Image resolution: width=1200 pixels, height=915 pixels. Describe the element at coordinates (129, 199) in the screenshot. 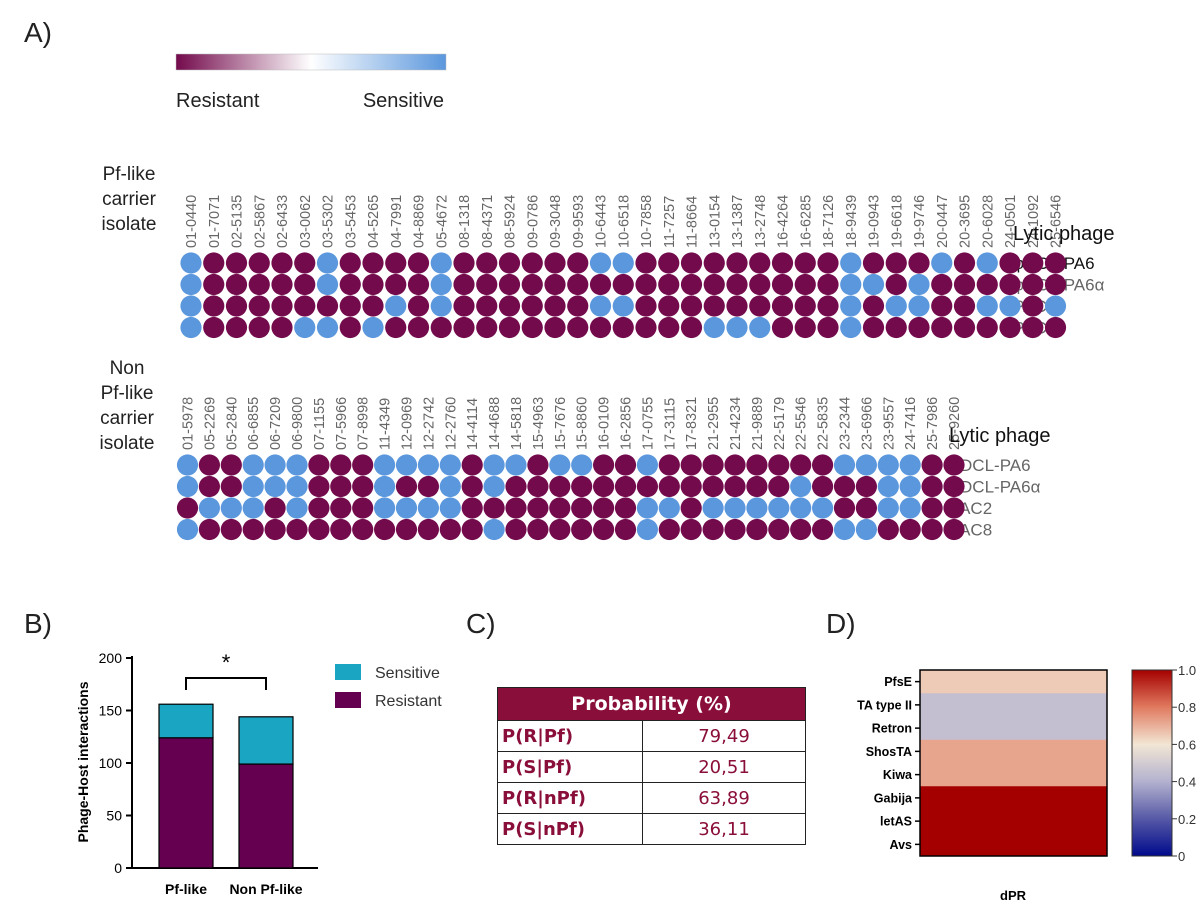

I see `group-title-line: carrier` at that location.